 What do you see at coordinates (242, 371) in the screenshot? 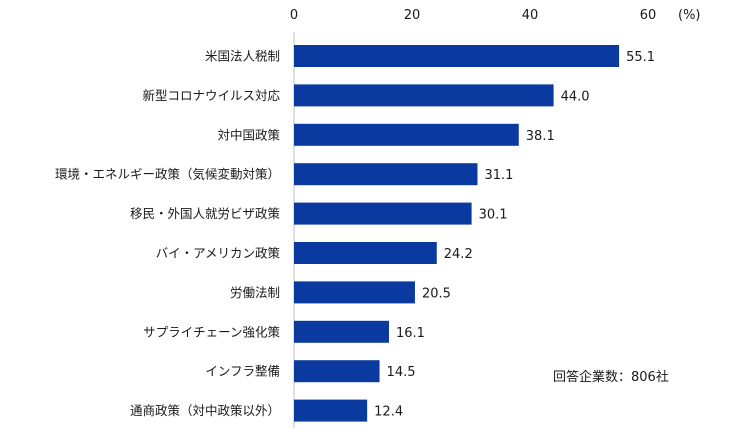
I see `category-label: インフラ整備` at bounding box center [242, 371].